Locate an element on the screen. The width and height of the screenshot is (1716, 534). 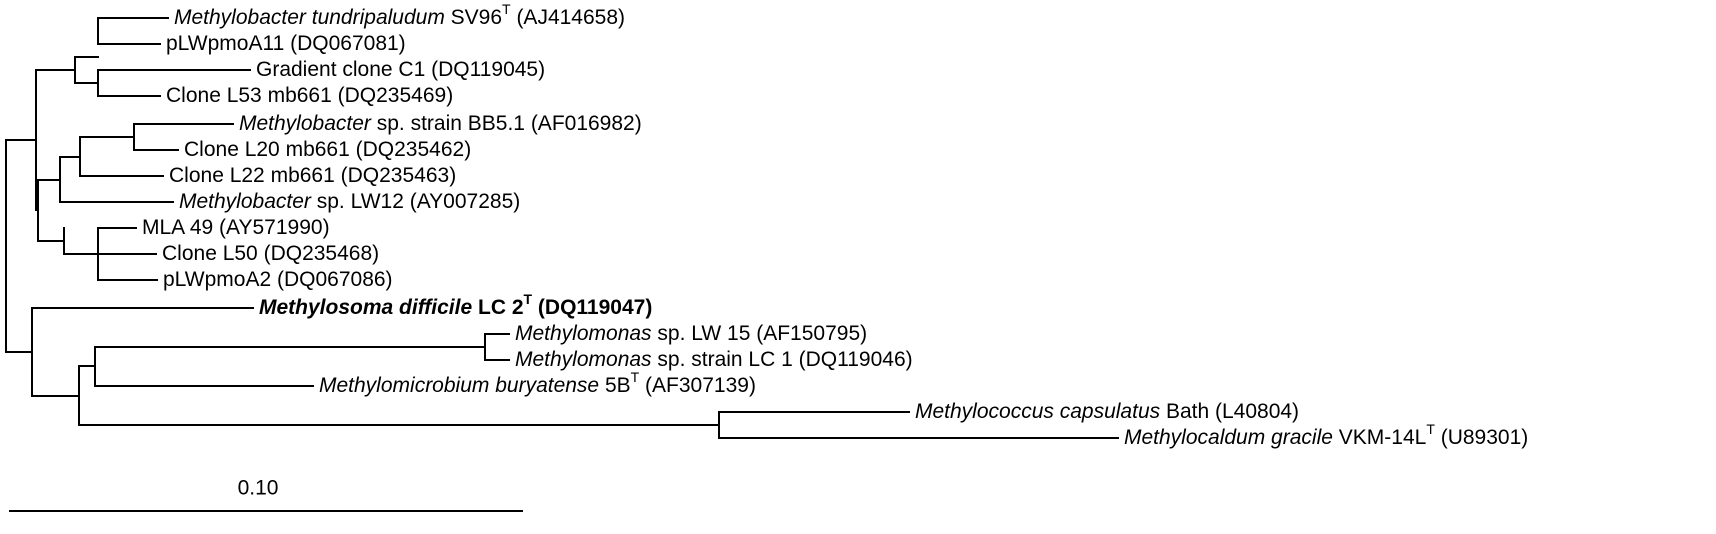
leaf-label-t17: Methylocaldum gracile VKM-14LT (U89301) is located at coordinates (1326, 435).